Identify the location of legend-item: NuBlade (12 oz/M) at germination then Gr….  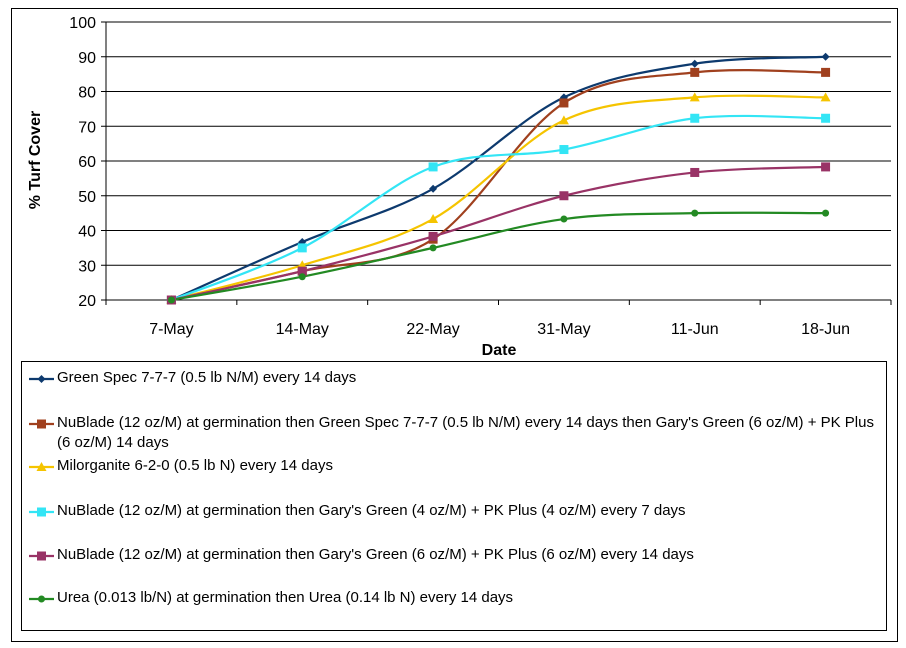
(453, 433).